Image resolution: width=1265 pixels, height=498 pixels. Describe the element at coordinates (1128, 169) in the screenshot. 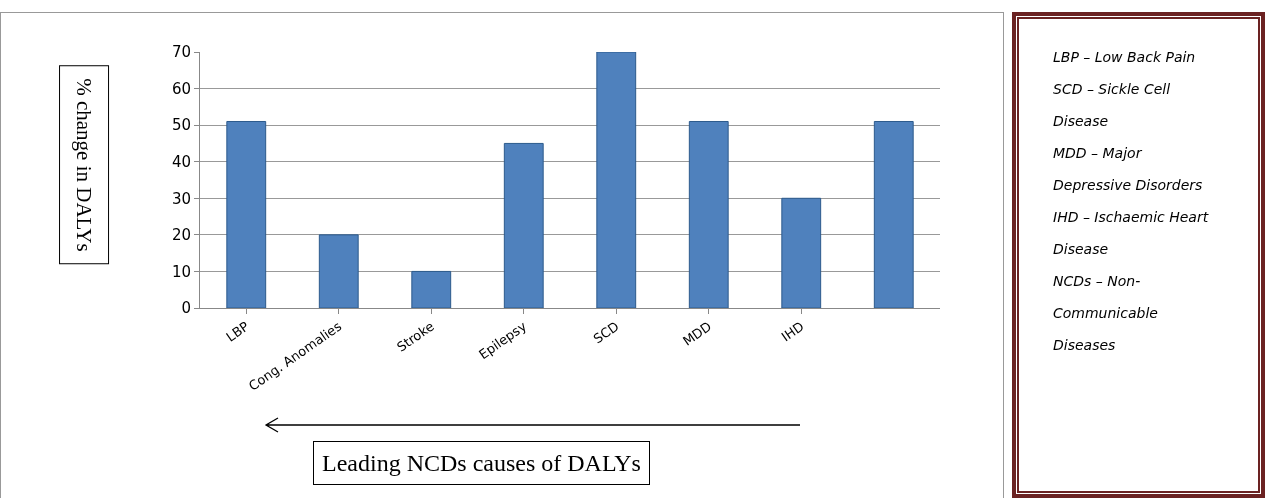

I see `text: MDD – Major Depressive Disorders` at that location.